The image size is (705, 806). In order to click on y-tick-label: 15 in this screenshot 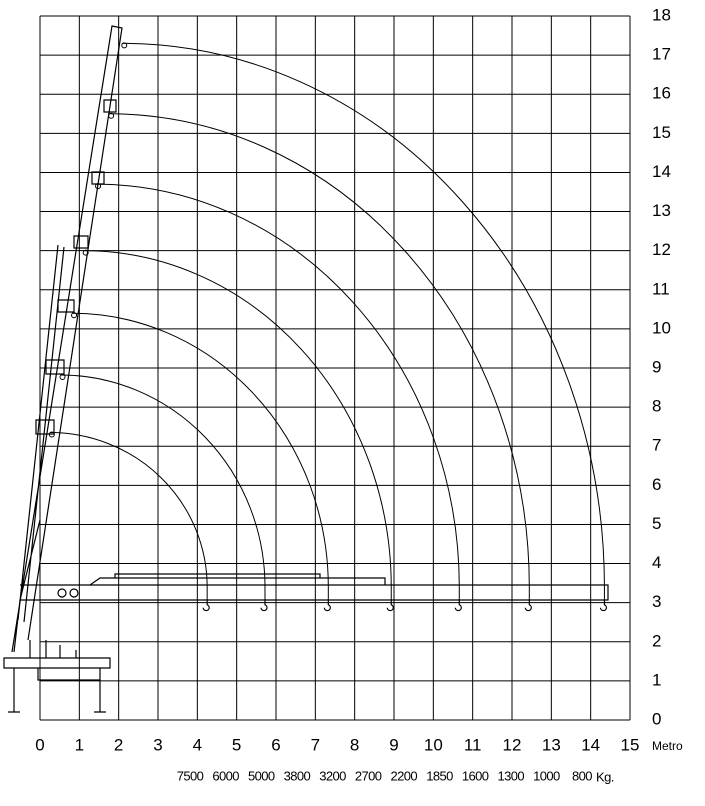, I will do `click(661, 132)`.